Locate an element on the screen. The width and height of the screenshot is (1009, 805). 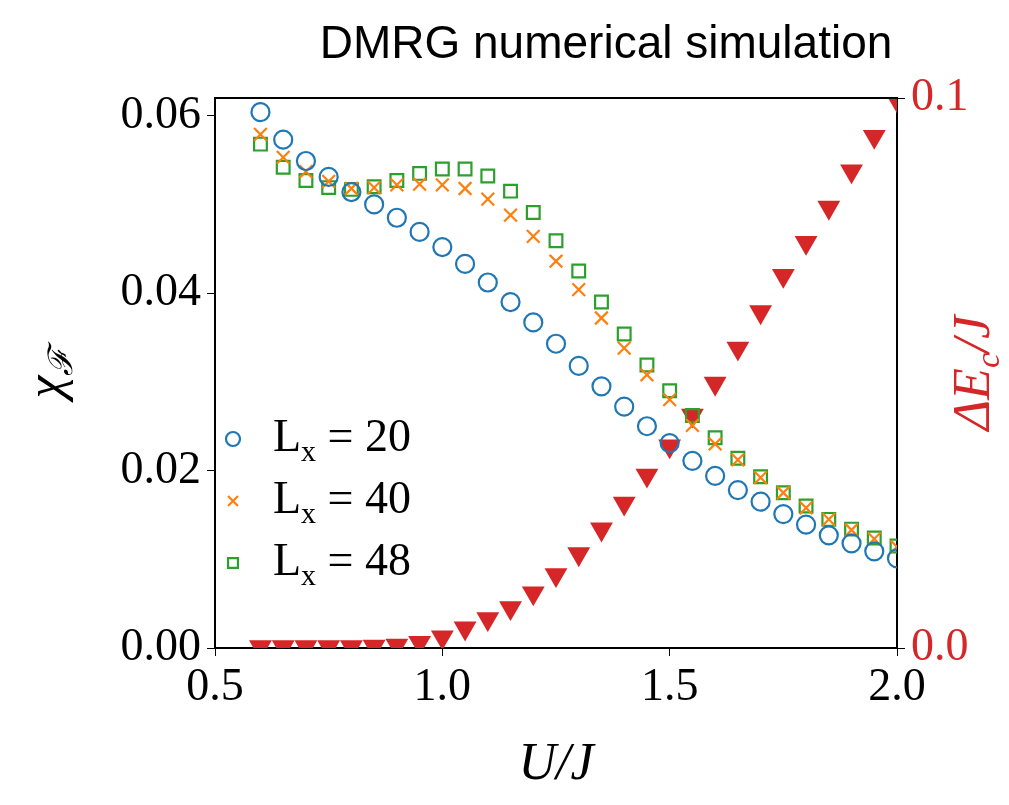
y-tick-label: 0.02 is located at coordinates (160, 467).